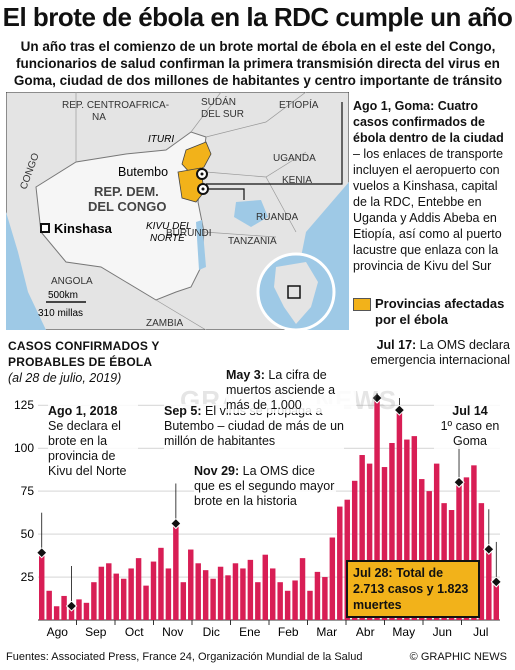 This screenshot has height=670, width=515. I want to click on annotation-sep5-date: Sep 5:, so click(183, 411).